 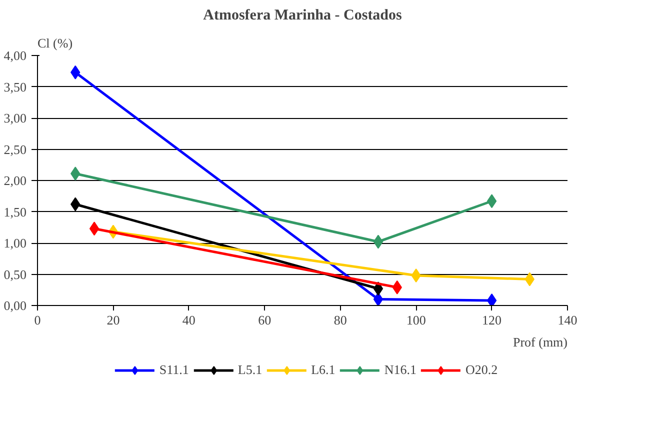 I want to click on x-tick-label: 0, so click(x=37, y=320).